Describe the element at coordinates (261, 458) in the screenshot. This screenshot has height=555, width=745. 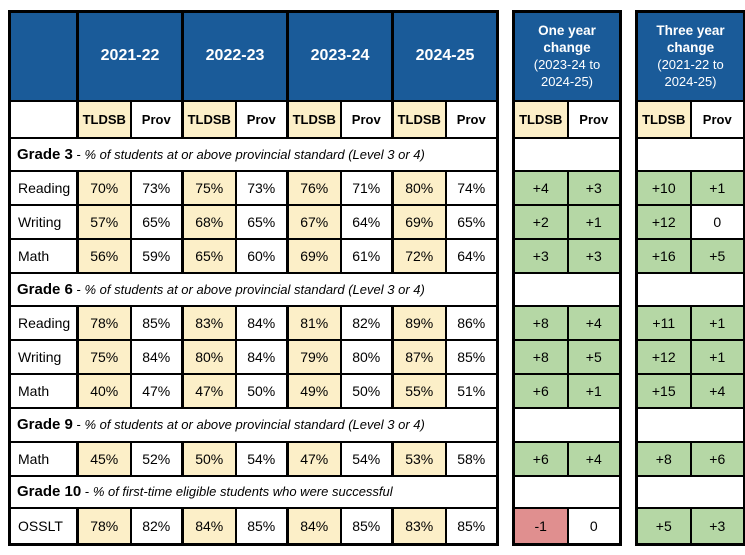
I see `score-cell: 54%` at that location.